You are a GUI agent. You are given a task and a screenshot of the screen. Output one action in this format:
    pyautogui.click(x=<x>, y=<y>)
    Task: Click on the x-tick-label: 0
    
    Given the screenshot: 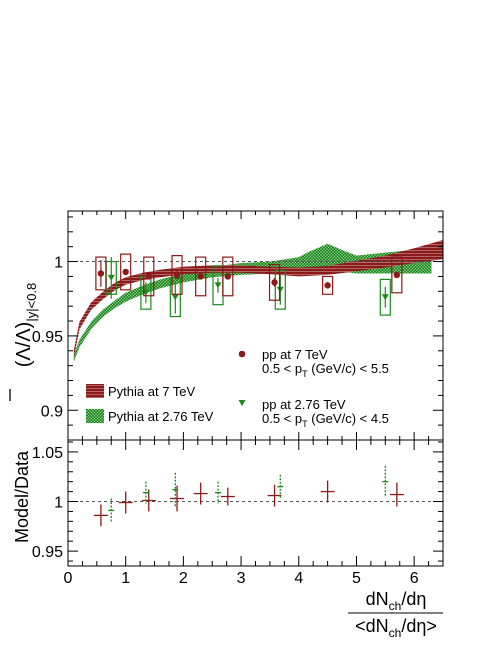 What is the action you would take?
    pyautogui.click(x=68, y=578)
    